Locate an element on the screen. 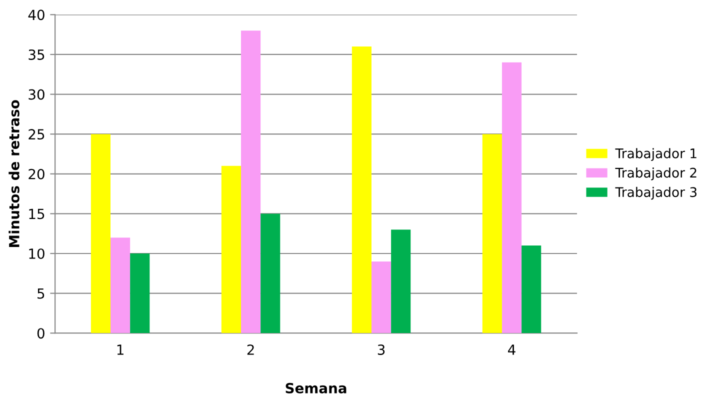 Image resolution: width=715 pixels, height=419 pixels. x-tick-label: 2 is located at coordinates (250, 349).